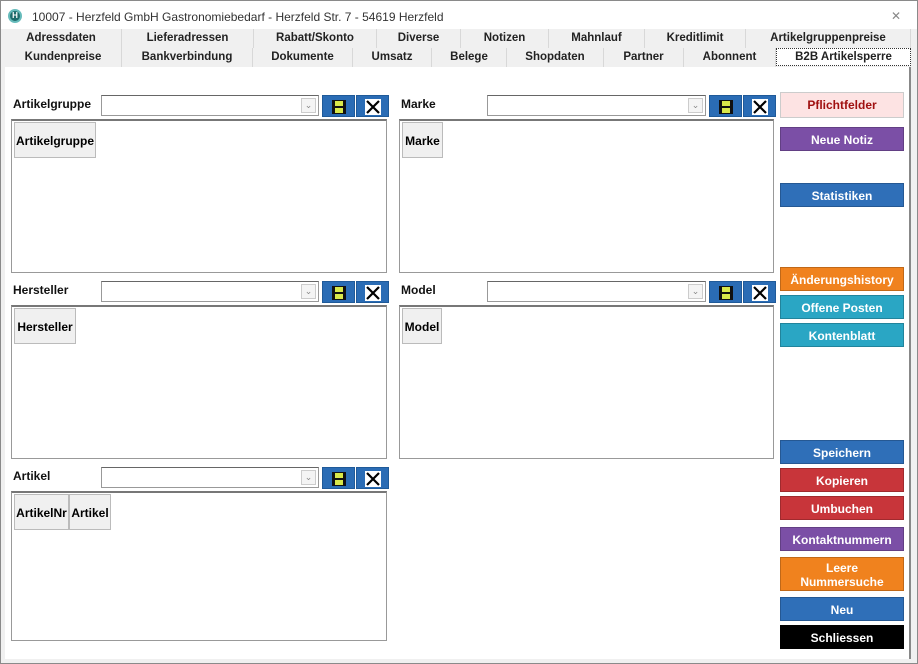 The width and height of the screenshot is (918, 664). What do you see at coordinates (842, 335) in the screenshot?
I see `kontenblatt-button: Kontenblatt` at bounding box center [842, 335].